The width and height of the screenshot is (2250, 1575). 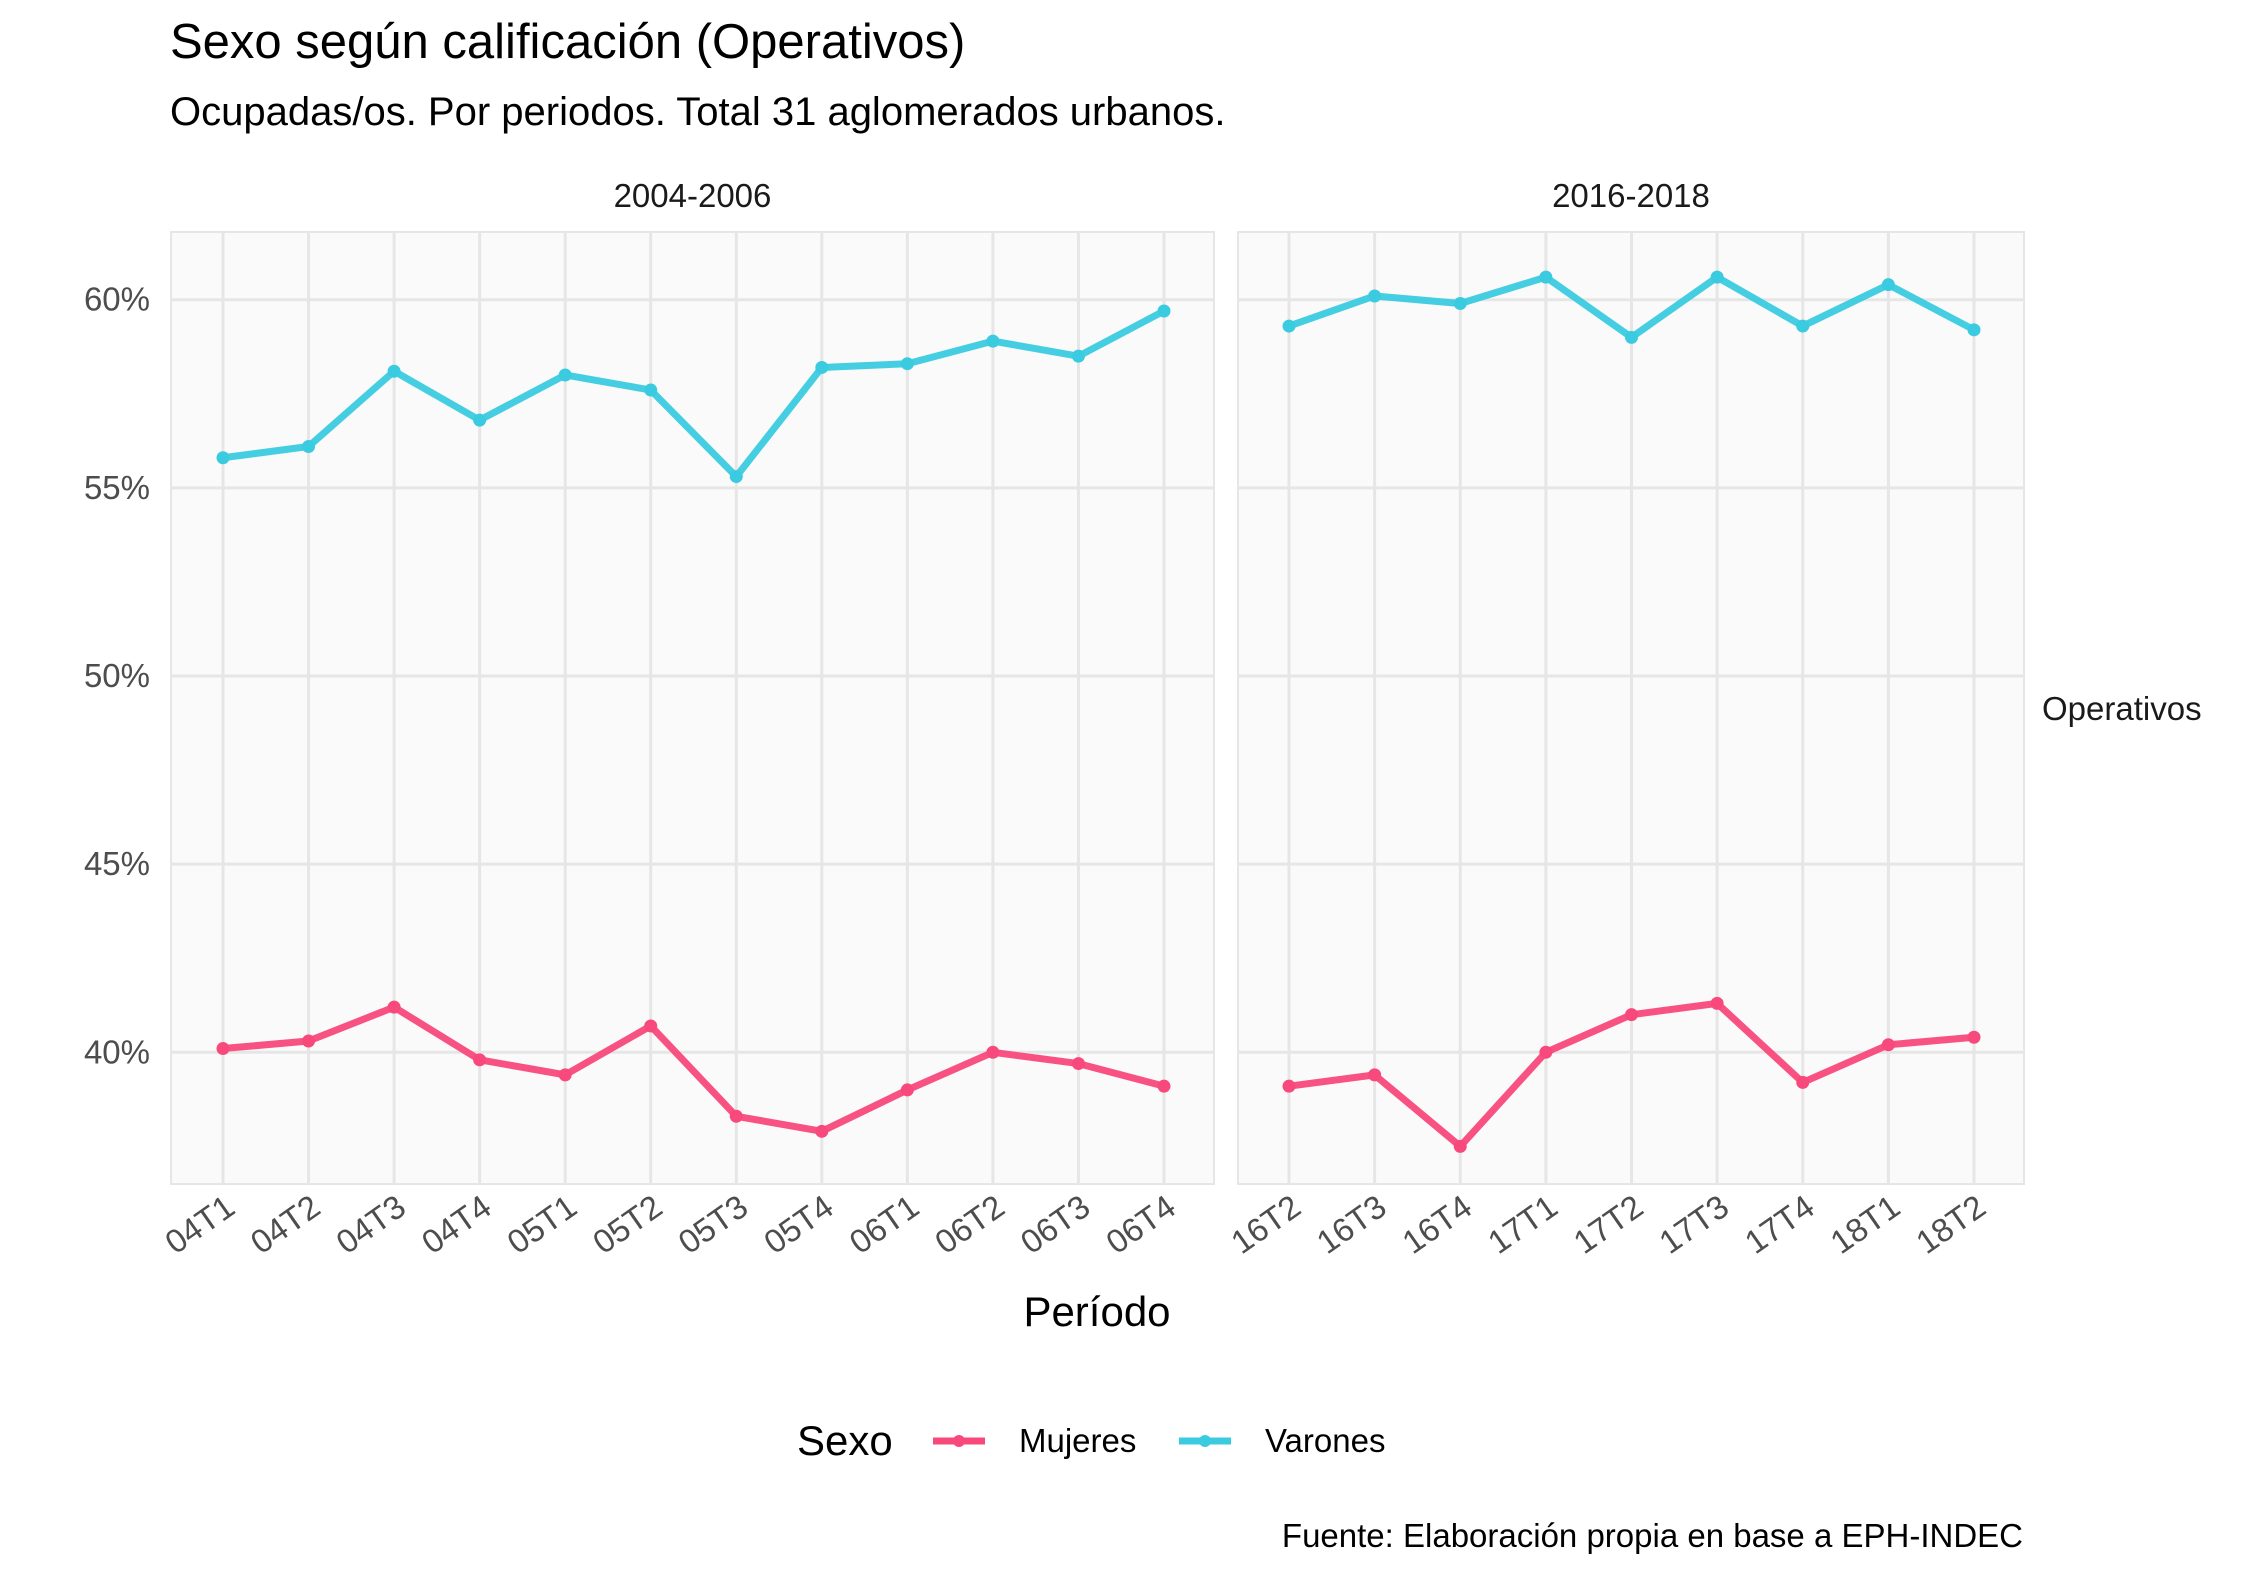 I want to click on x-tick-label: 06T4, so click(x=1140, y=1223).